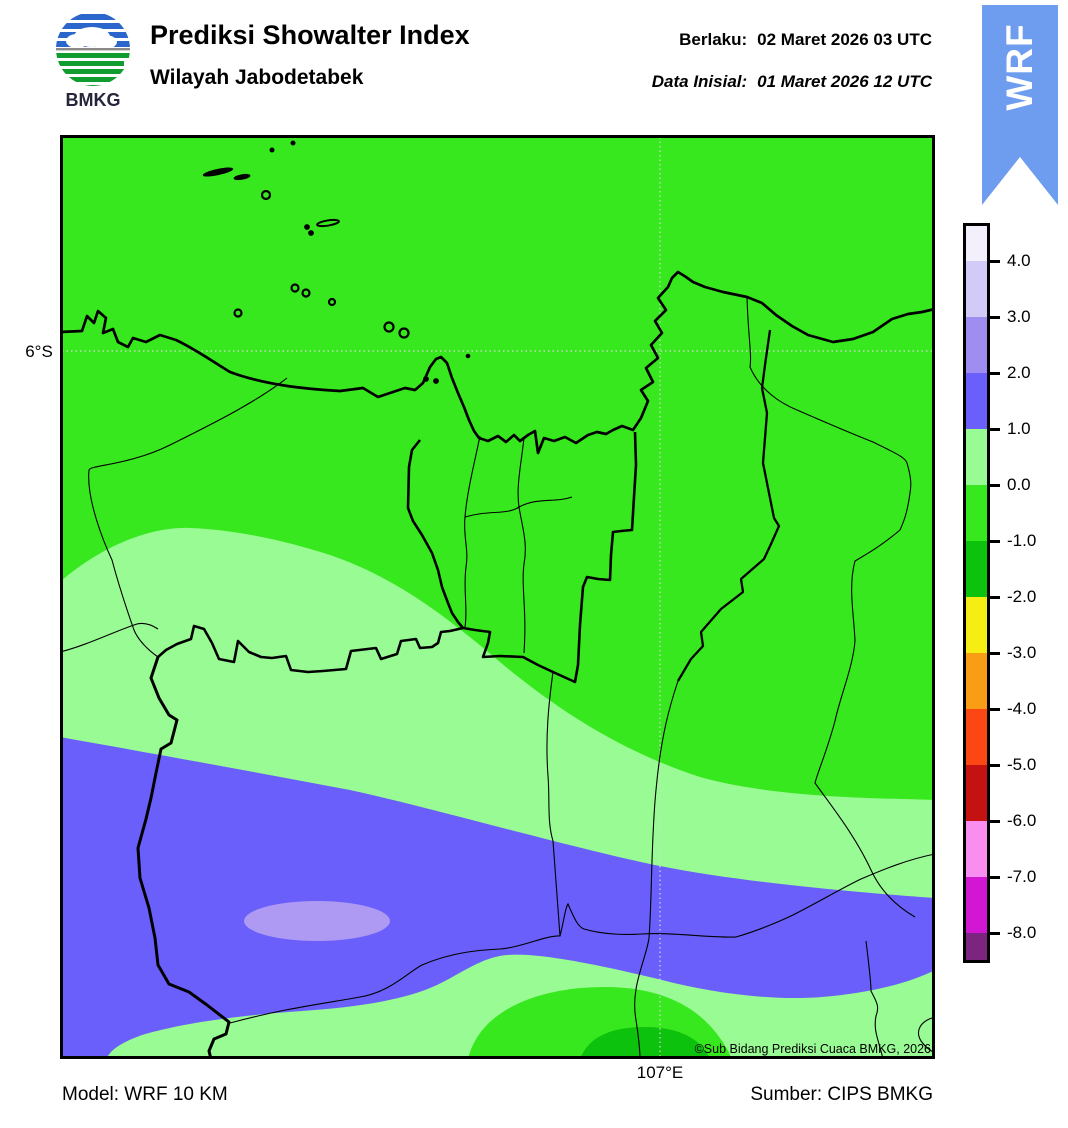 The height and width of the screenshot is (1128, 1068). I want to click on page-title: Prediksi Showalter Index, so click(310, 35).